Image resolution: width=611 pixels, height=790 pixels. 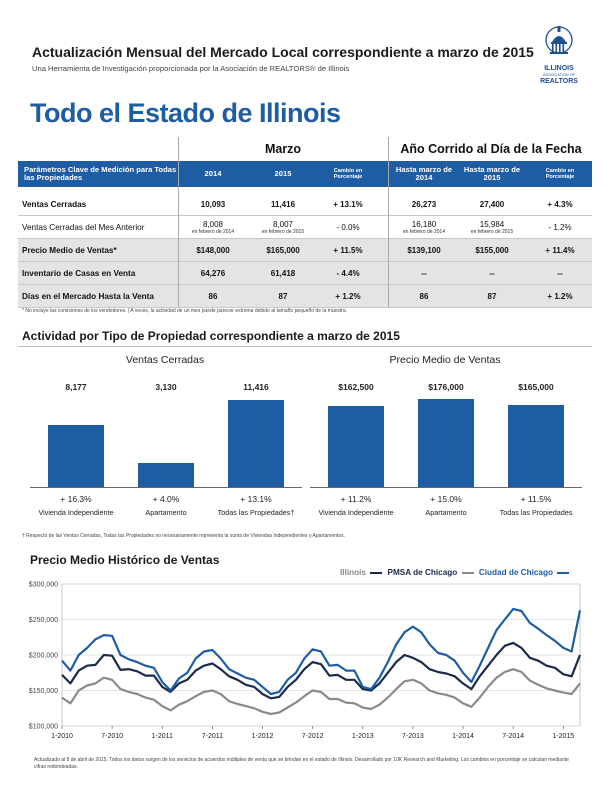 What do you see at coordinates (560, 174) in the screenshot?
I see `header-ytd-change: Cambio en Porcentaje` at bounding box center [560, 174].